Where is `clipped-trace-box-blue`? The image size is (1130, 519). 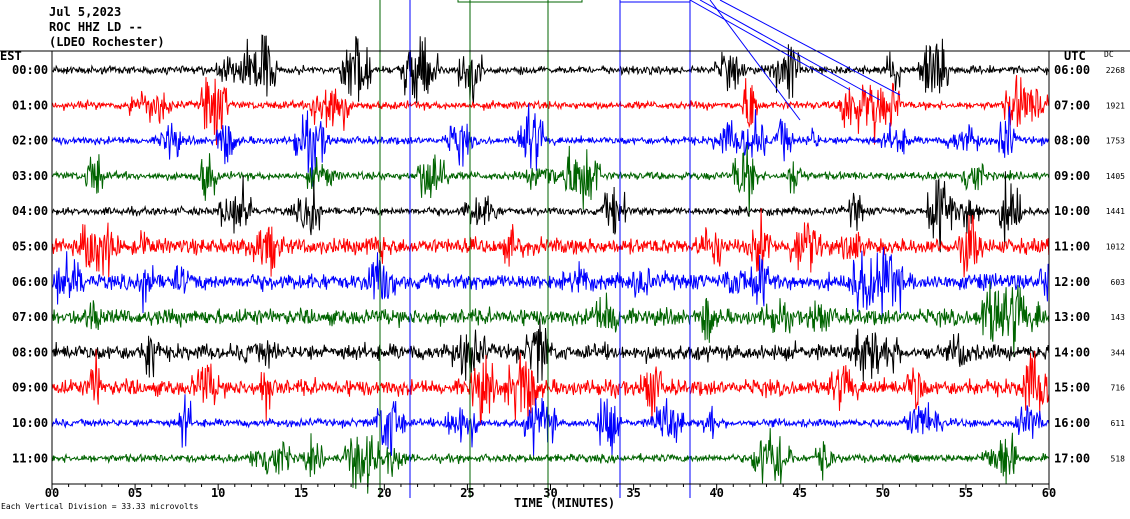 clipped-trace-box-blue is located at coordinates (654, 1).